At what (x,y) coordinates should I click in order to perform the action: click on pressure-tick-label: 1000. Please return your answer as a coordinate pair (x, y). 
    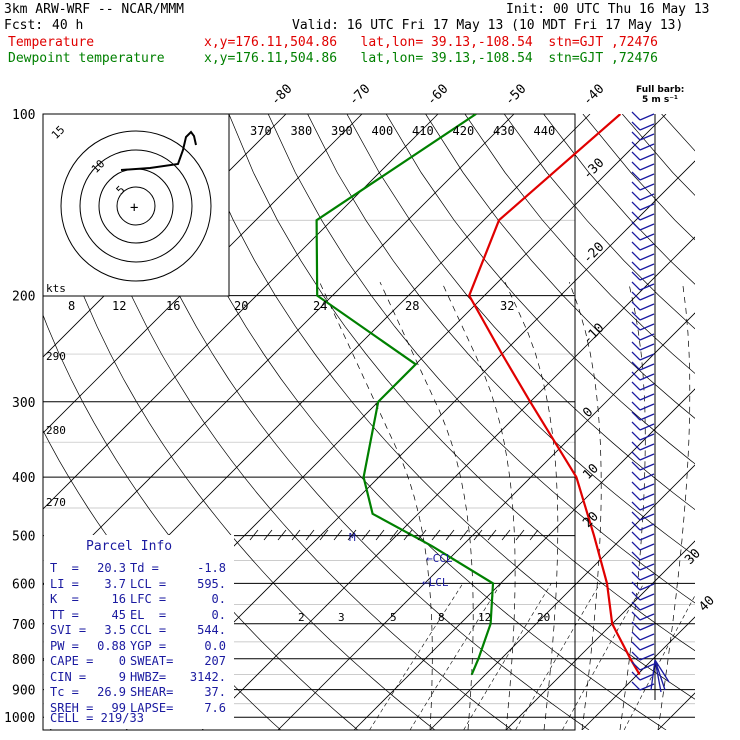
    Looking at the image, I should click on (19, 718).